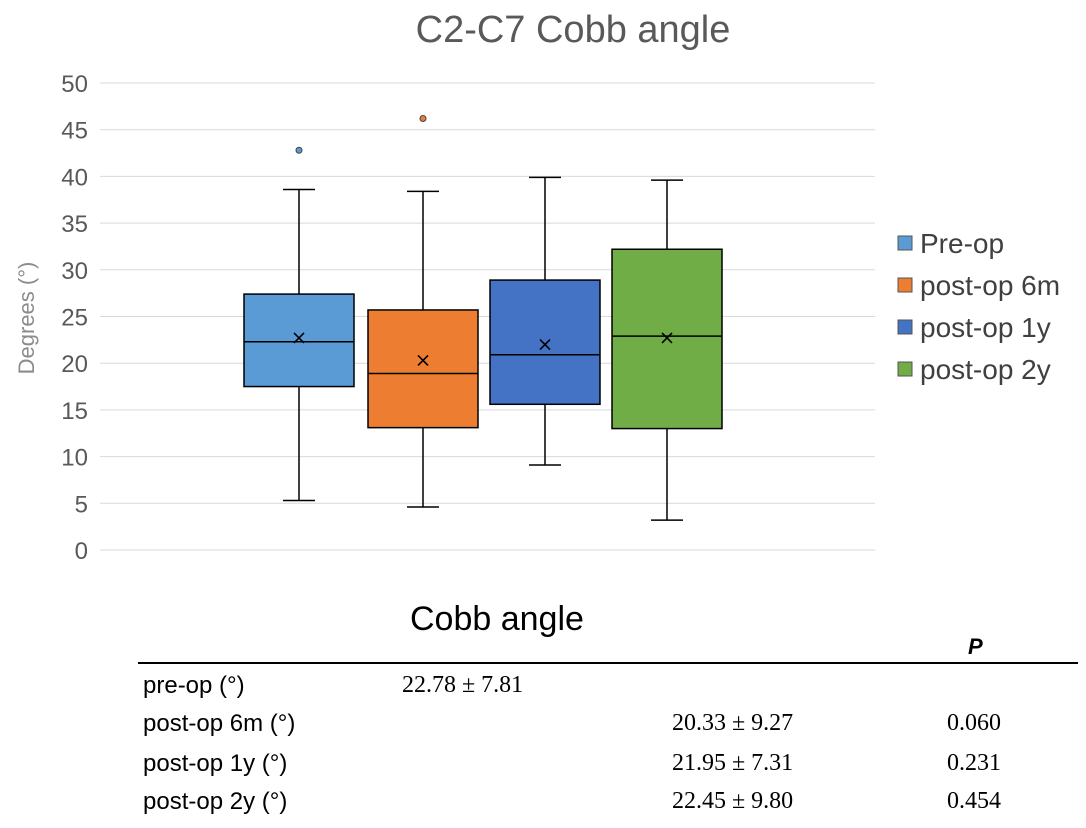 This screenshot has height=828, width=1086. What do you see at coordinates (733, 723) in the screenshot?
I see `row-value-followup: 20.33 ± 9.27` at bounding box center [733, 723].